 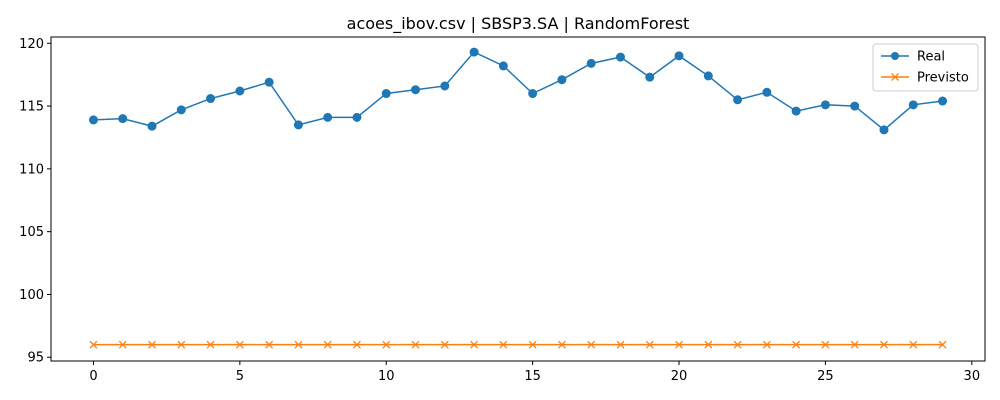 What do you see at coordinates (532, 376) in the screenshot?
I see `x-tick-label: 15` at bounding box center [532, 376].